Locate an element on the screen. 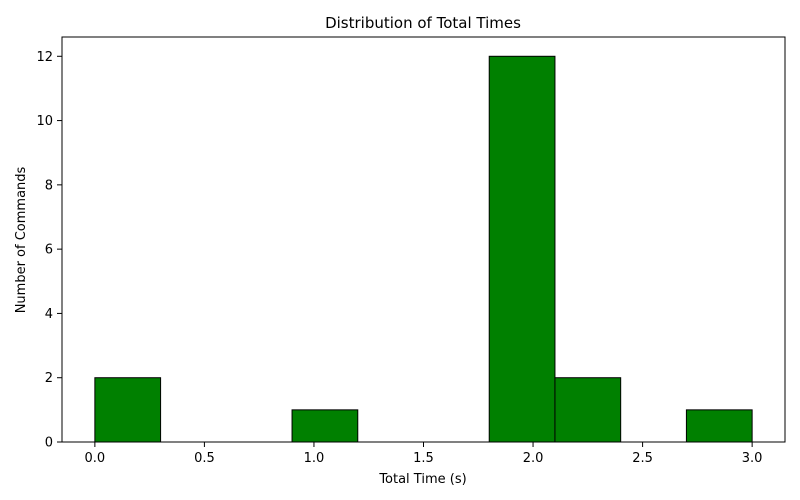 This screenshot has height=500, width=800. chart-title: Distribution of Total Times is located at coordinates (423, 23).